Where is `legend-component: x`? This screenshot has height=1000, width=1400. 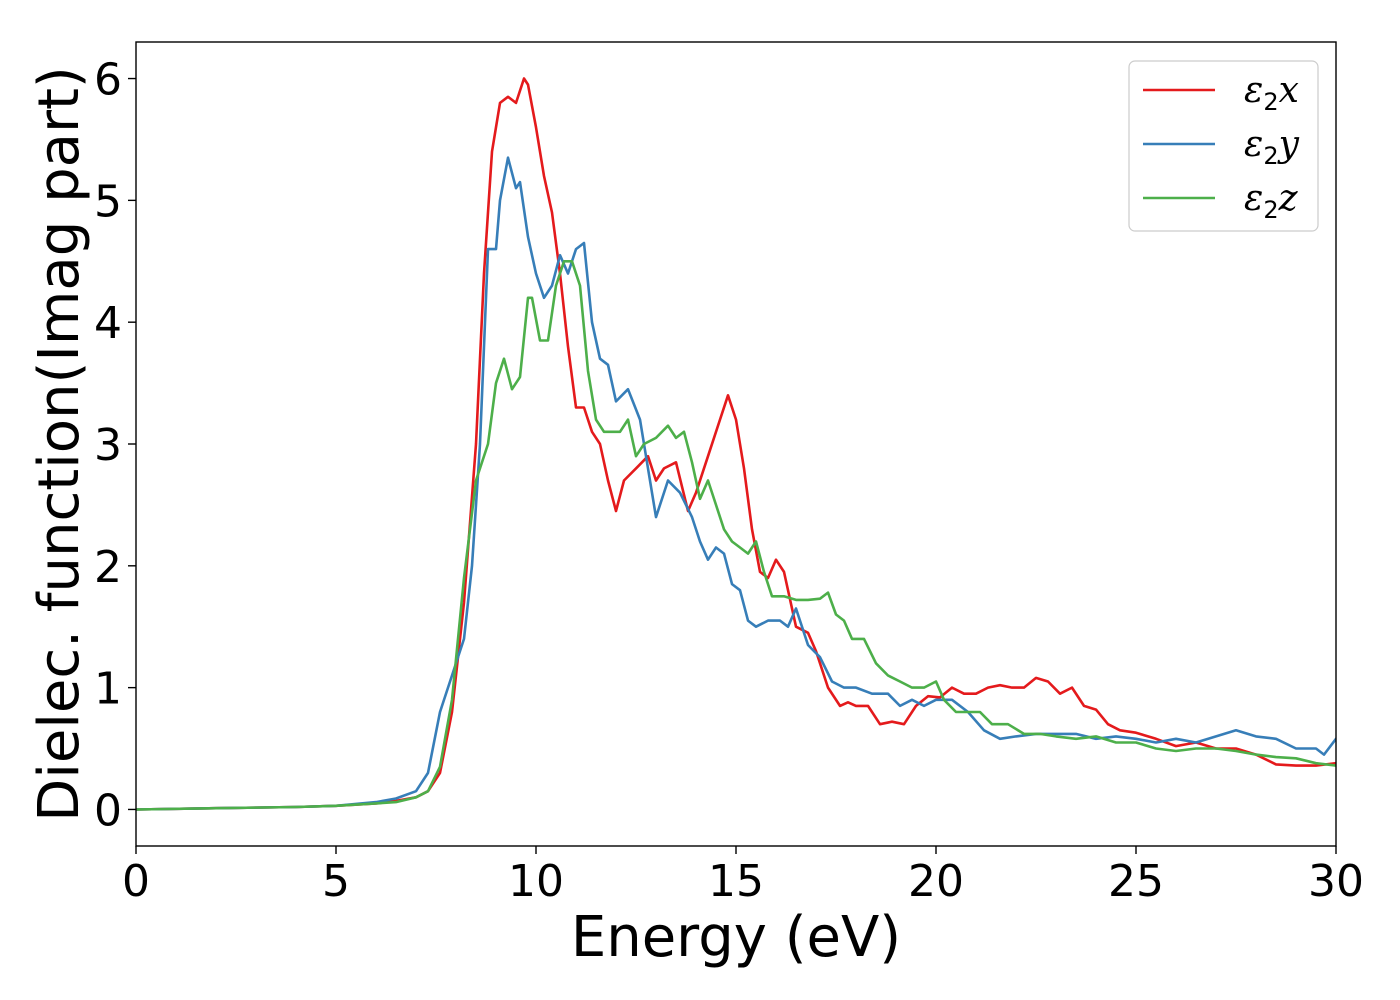
legend-component: x is located at coordinates (1289, 90).